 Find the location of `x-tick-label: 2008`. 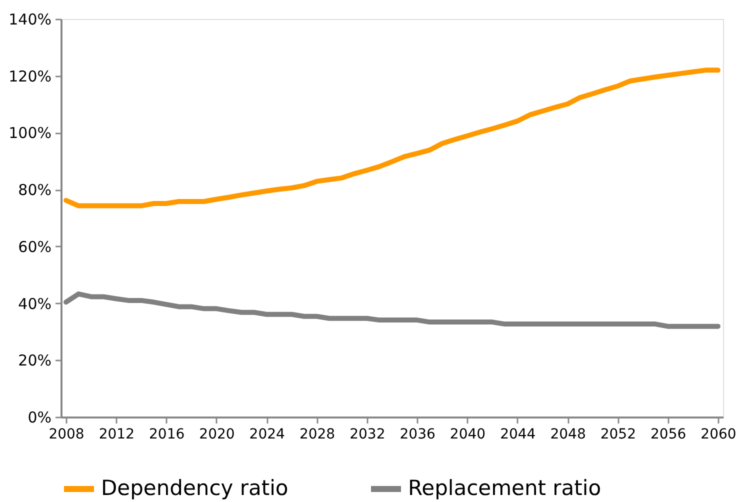

x-tick-label: 2008 is located at coordinates (66, 434).